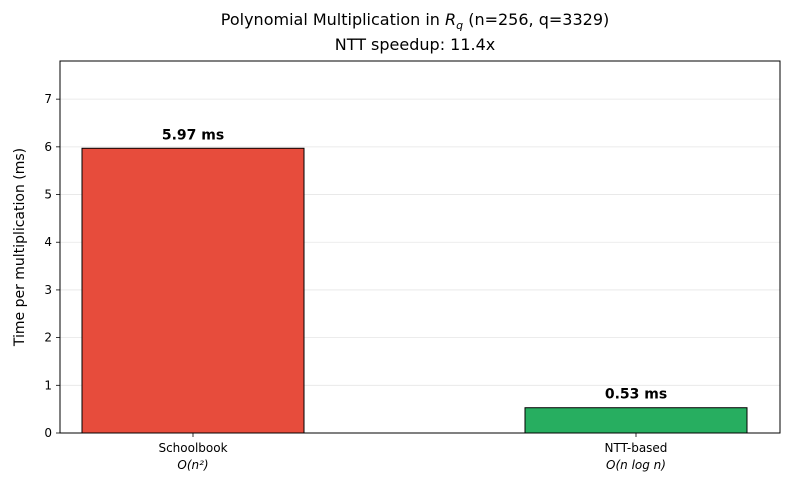 Image resolution: width=790 pixels, height=490 pixels. I want to click on x-tick-label: Schoolbook, so click(192, 448).